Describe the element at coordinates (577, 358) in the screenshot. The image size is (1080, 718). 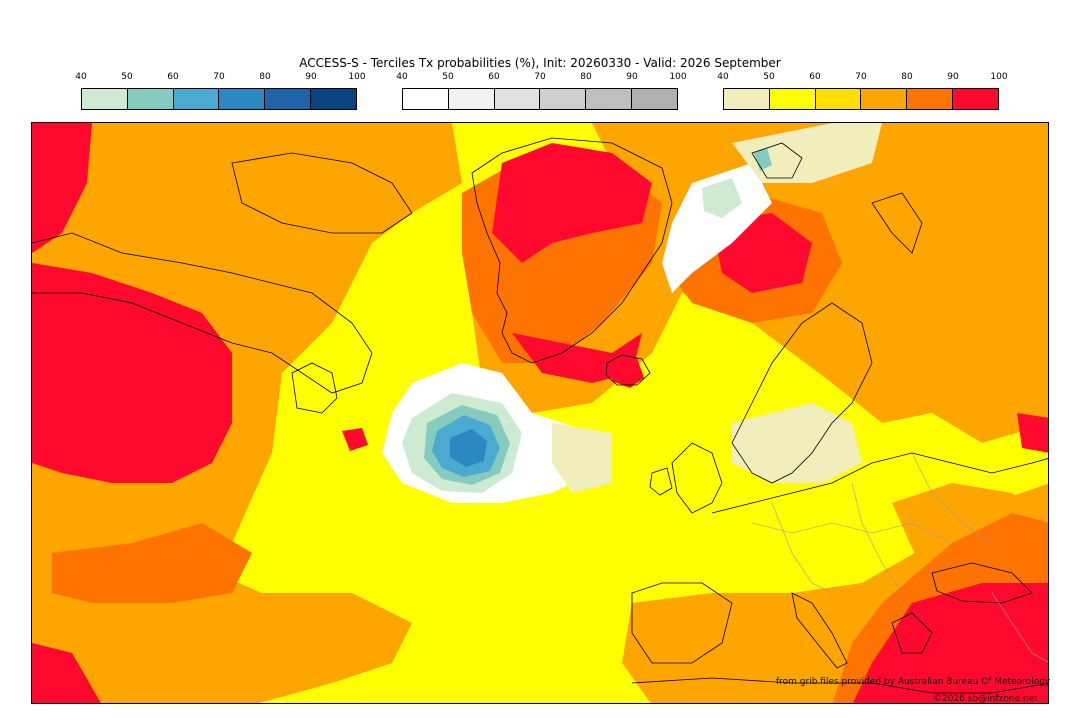
I see `contour-red-greenland-east` at that location.